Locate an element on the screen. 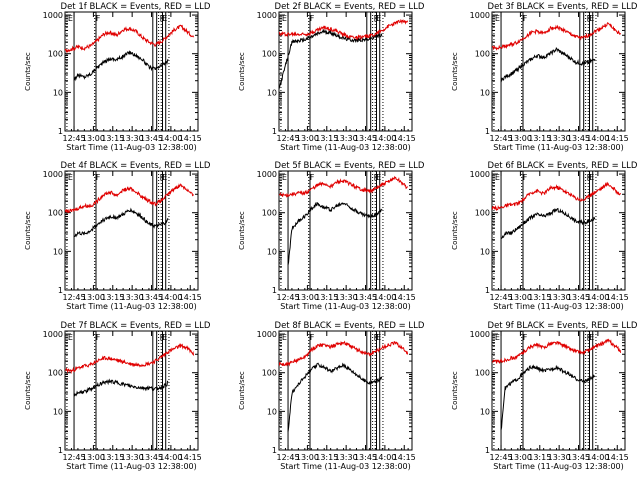 The height and width of the screenshot is (480, 640). panel-title: Det 4f BLACK = Events, RED = LLD is located at coordinates (136, 166).